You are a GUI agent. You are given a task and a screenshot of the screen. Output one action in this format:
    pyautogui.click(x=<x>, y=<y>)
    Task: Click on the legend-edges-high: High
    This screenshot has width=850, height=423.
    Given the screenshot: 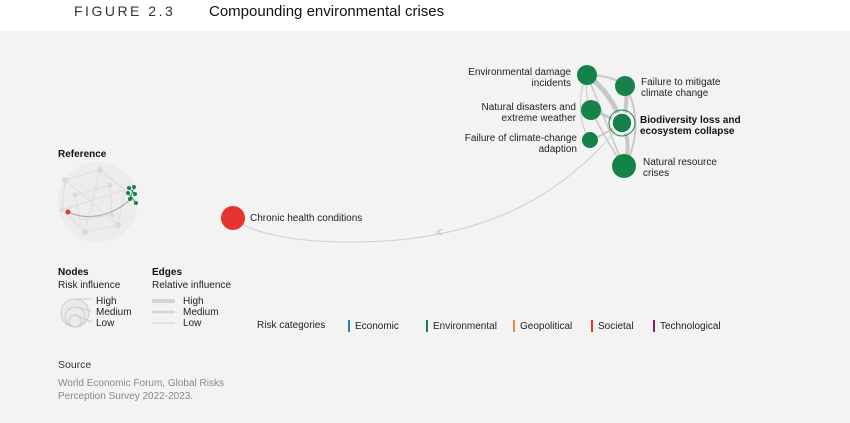 What is the action you would take?
    pyautogui.click(x=193, y=301)
    